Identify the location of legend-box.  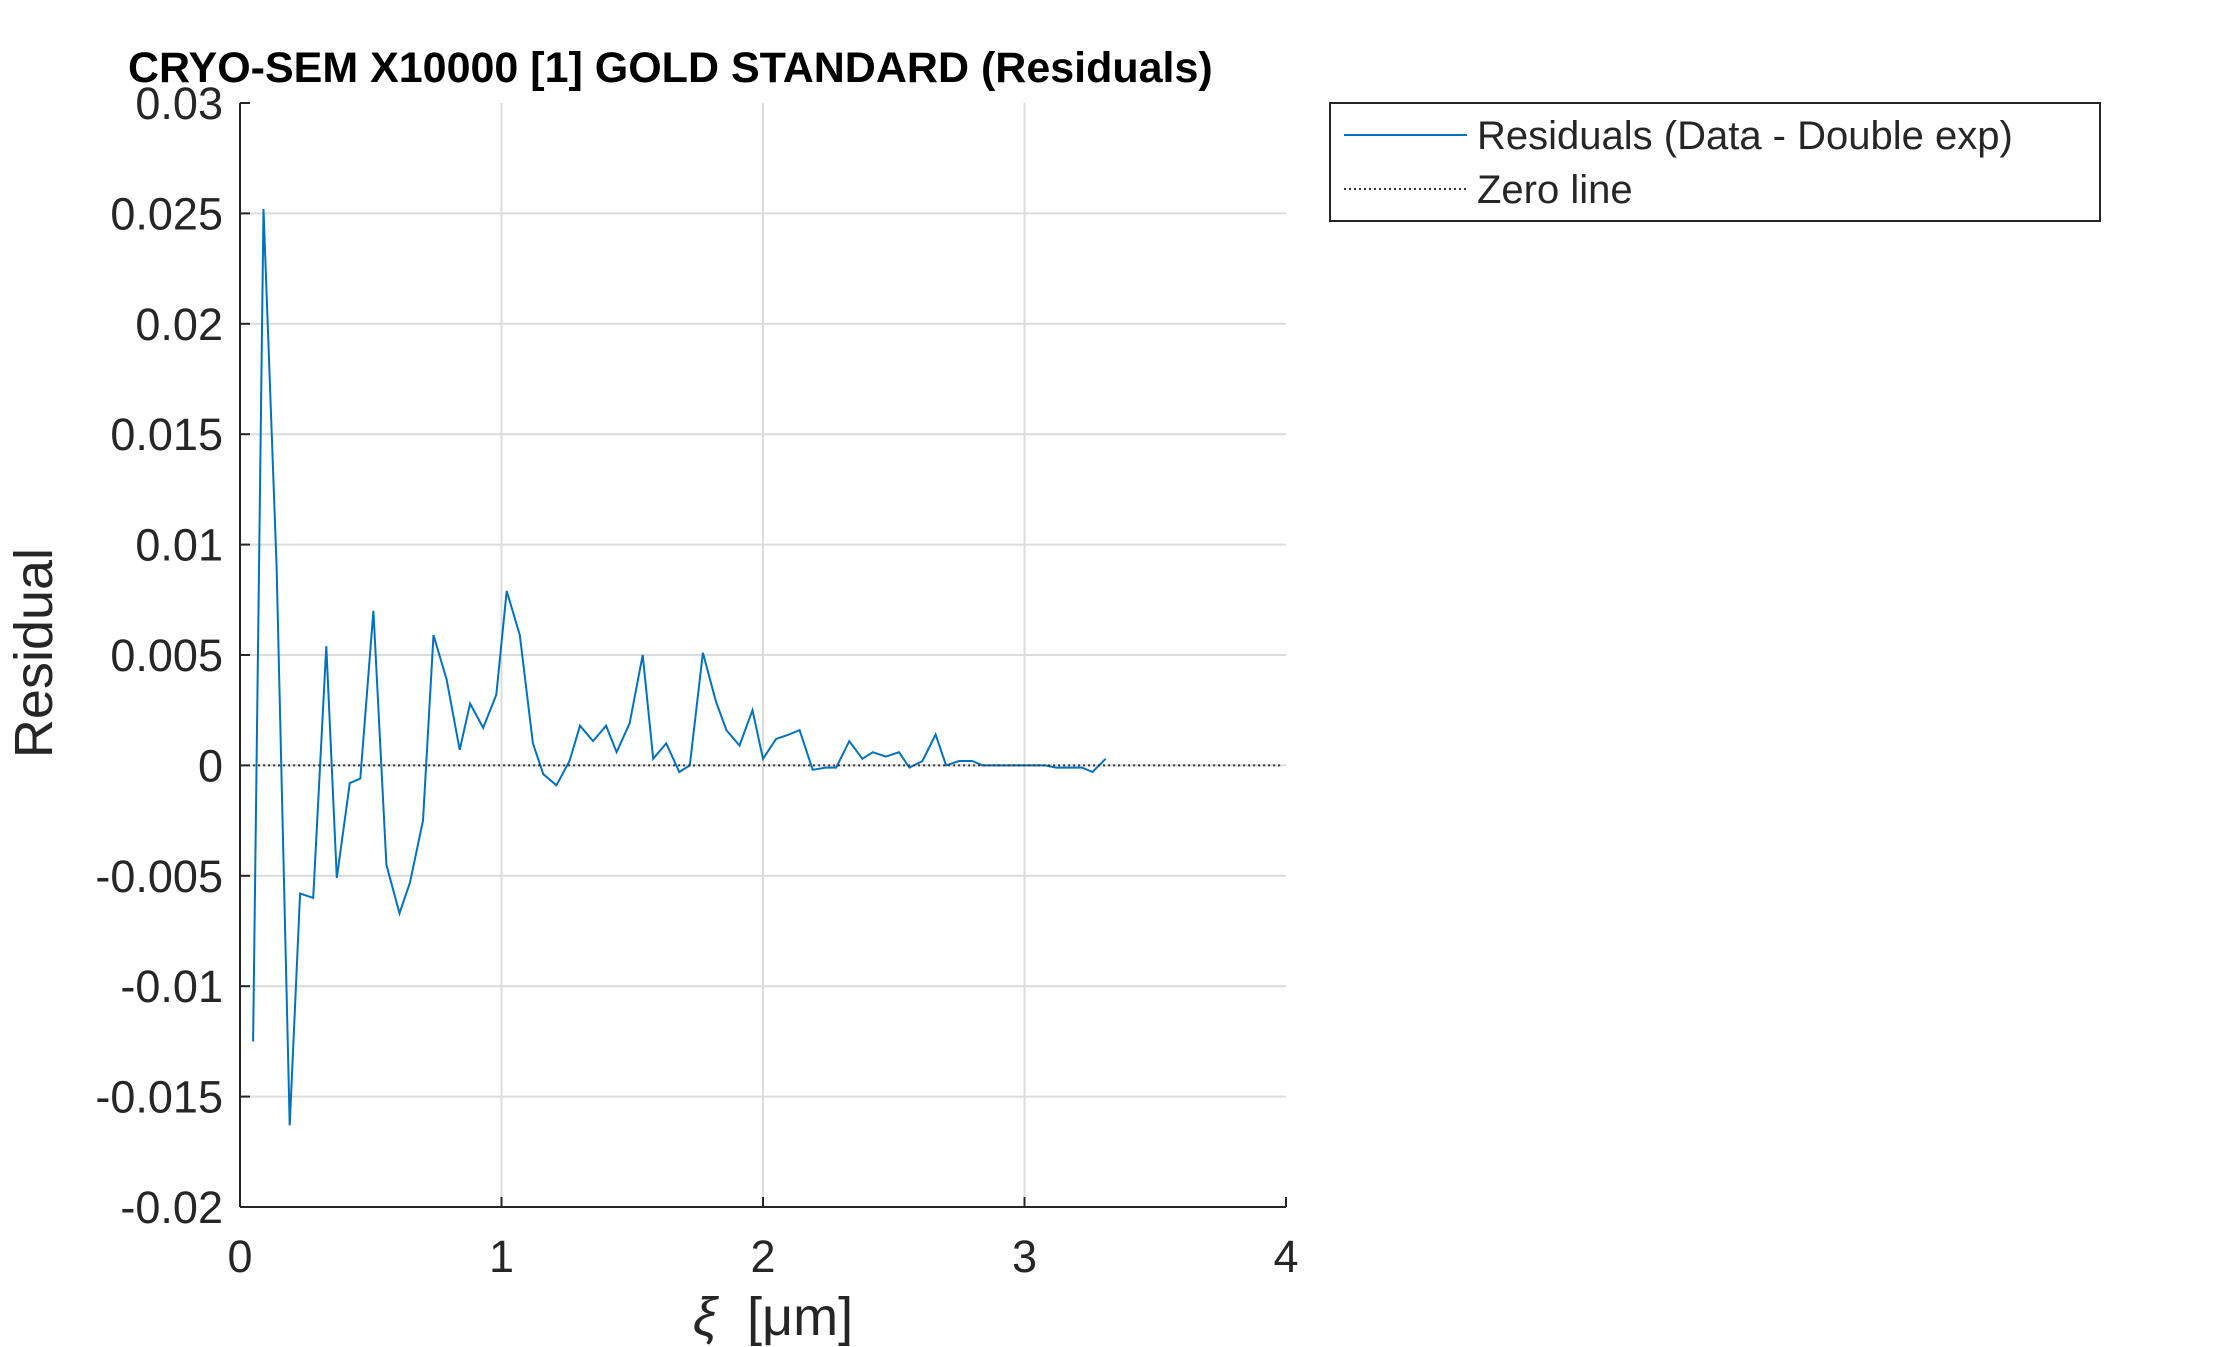
(1715, 162).